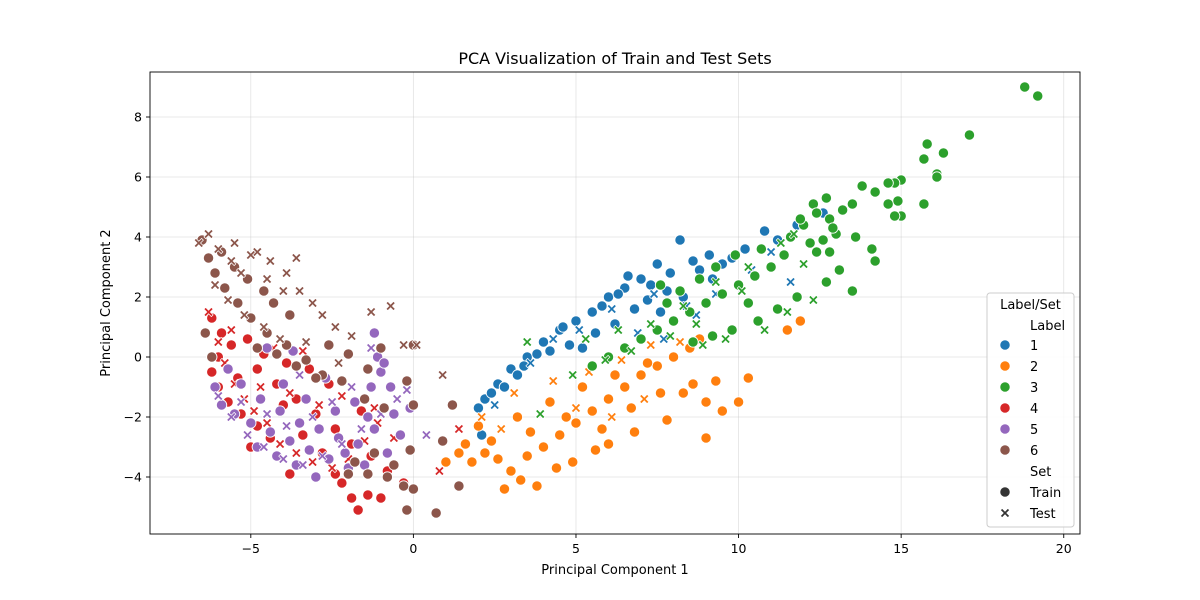 The image size is (1200, 600). I want to click on y-tick-label: 8, so click(138, 117).